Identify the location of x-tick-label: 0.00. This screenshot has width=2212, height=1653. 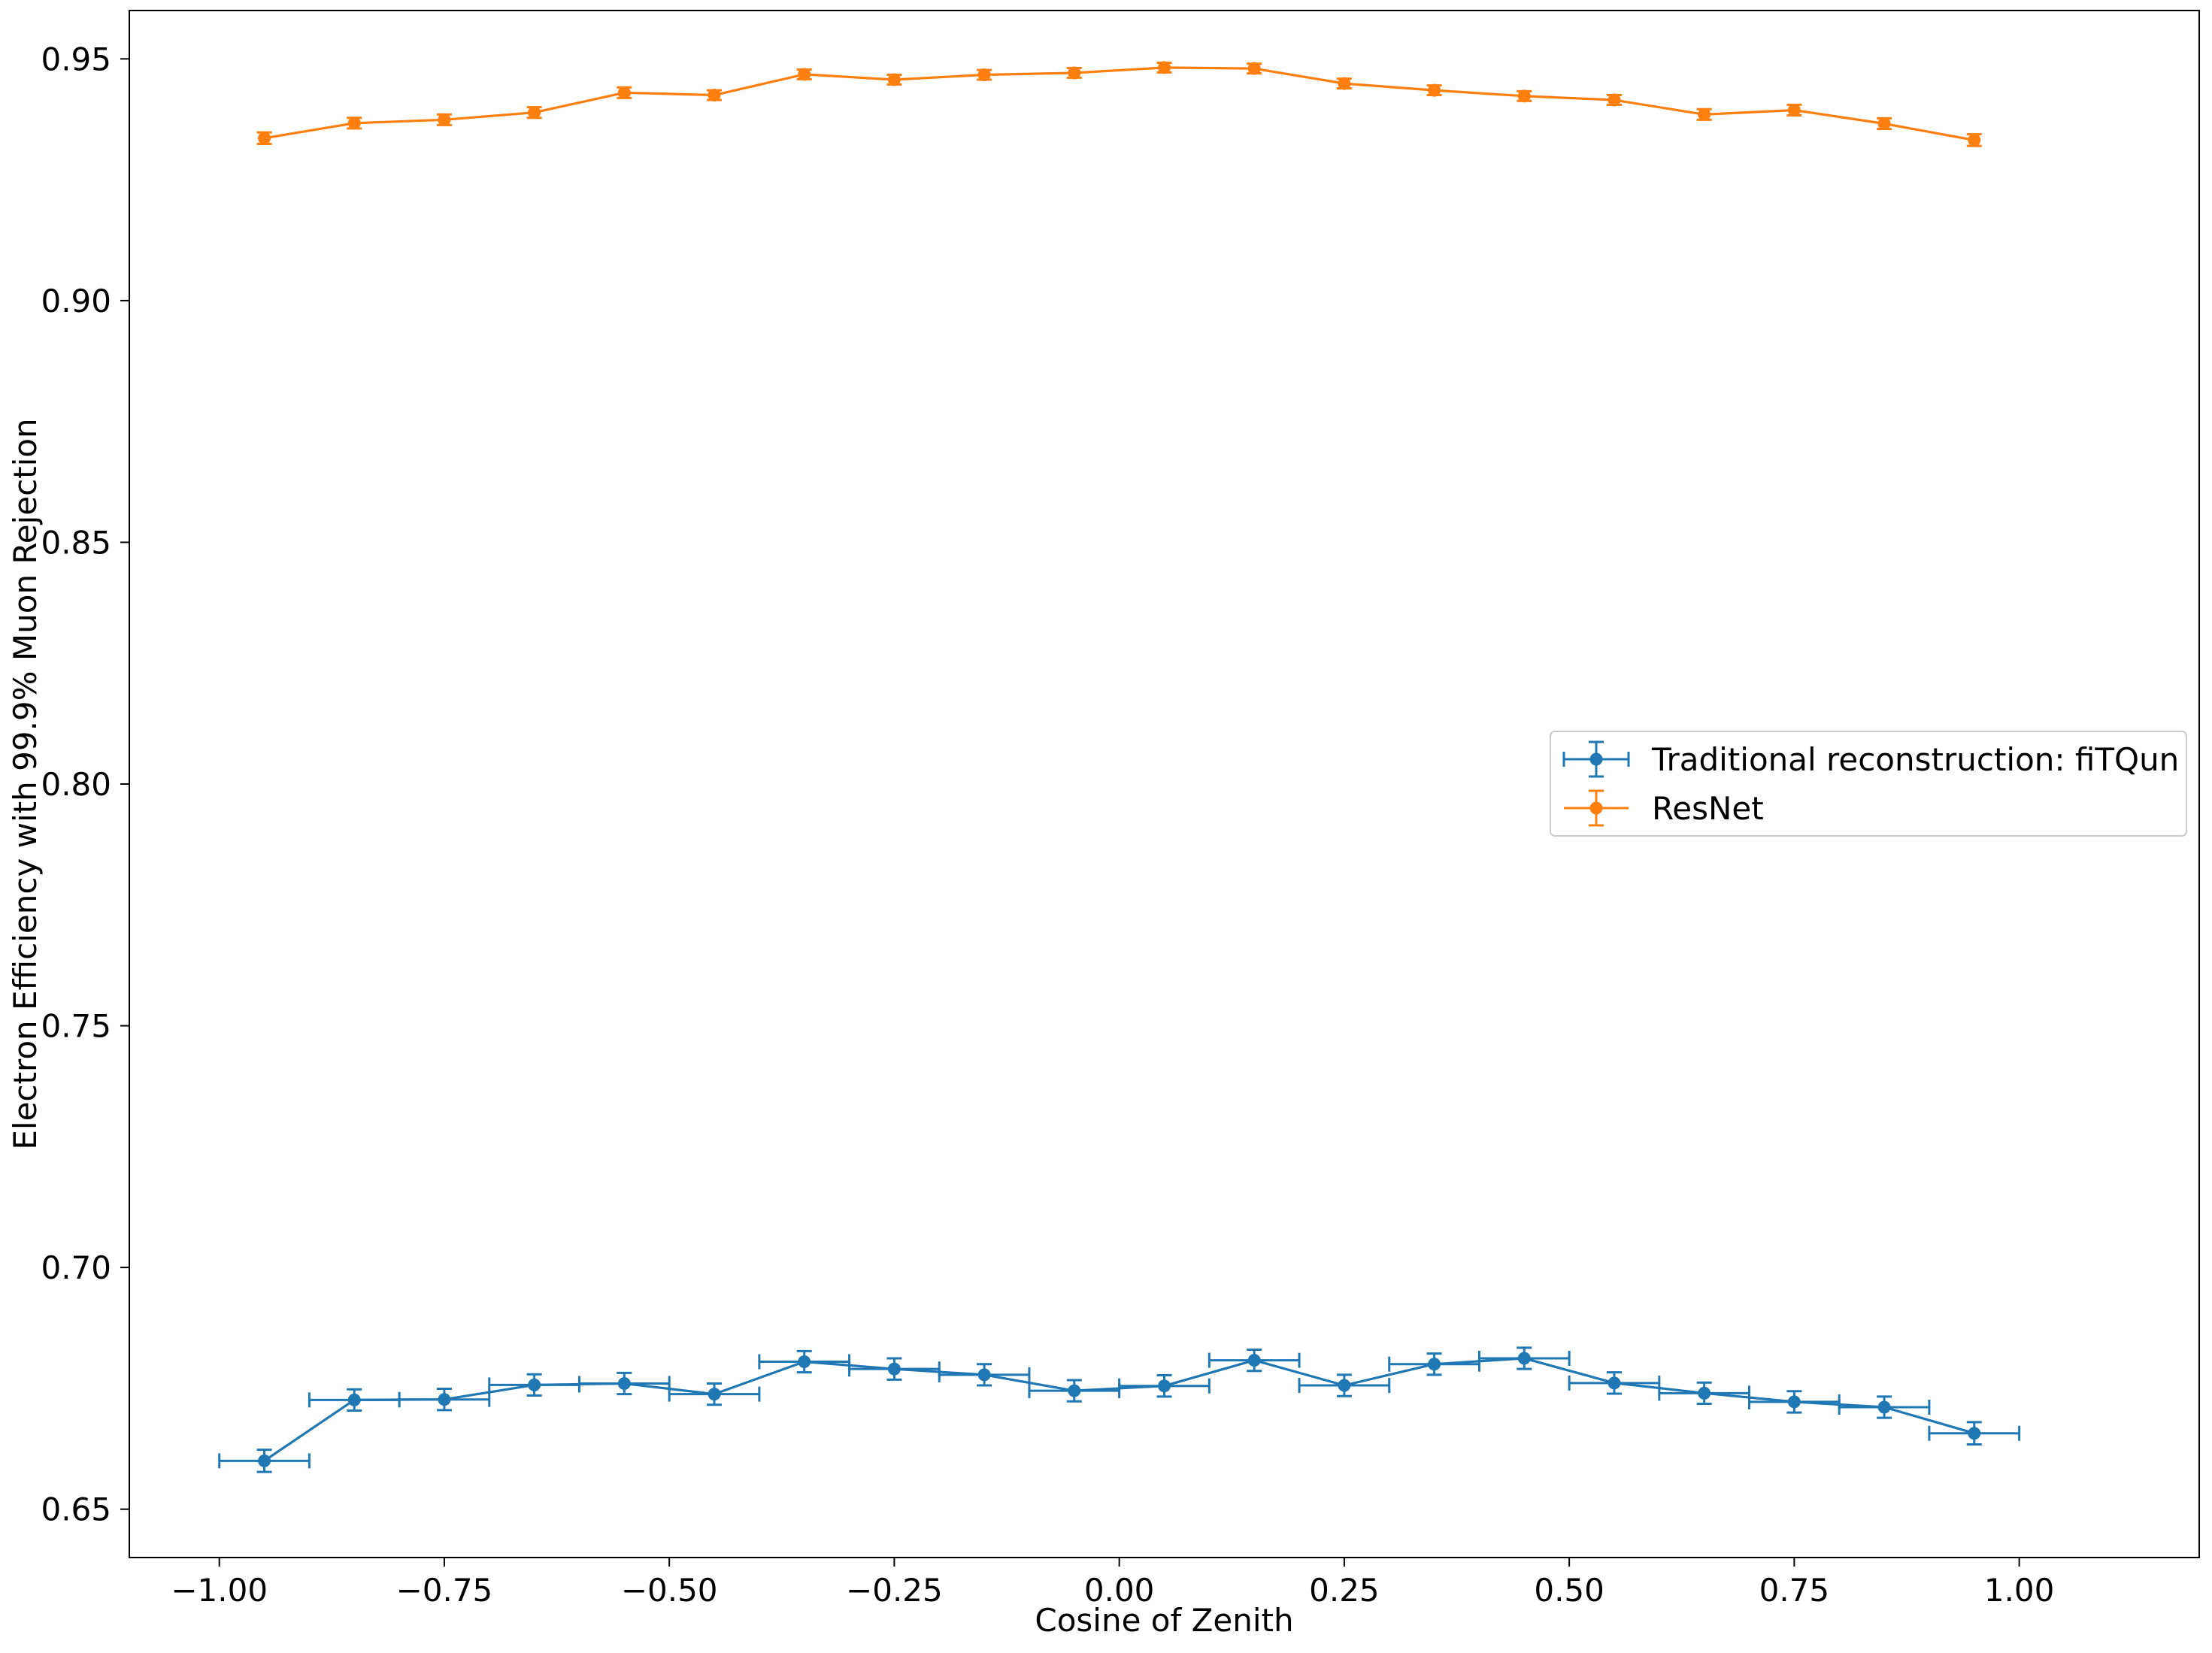
(1119, 1590).